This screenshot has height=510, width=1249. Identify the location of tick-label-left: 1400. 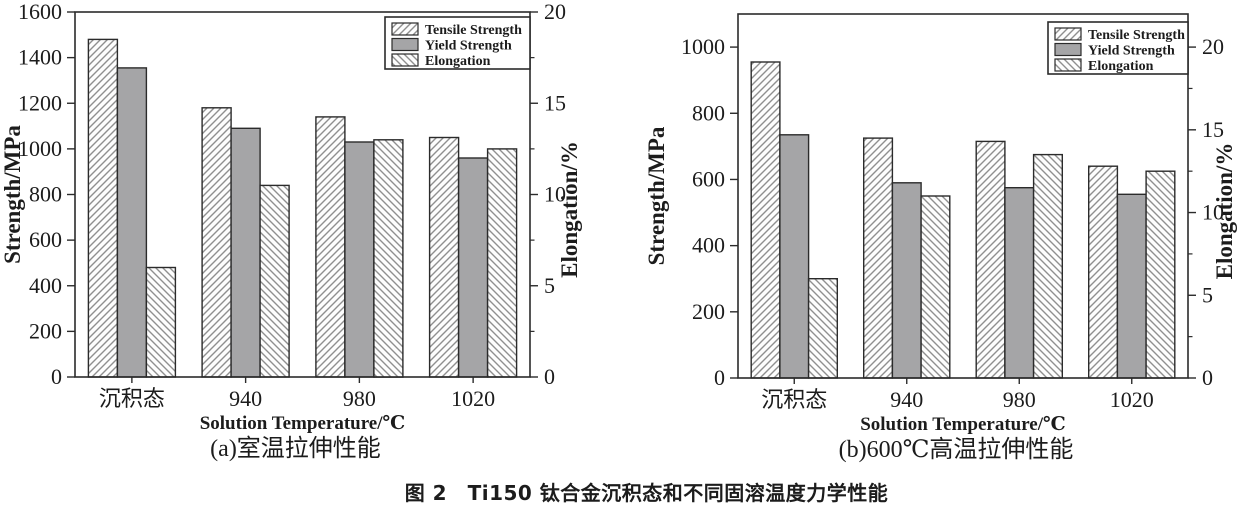
(40, 57).